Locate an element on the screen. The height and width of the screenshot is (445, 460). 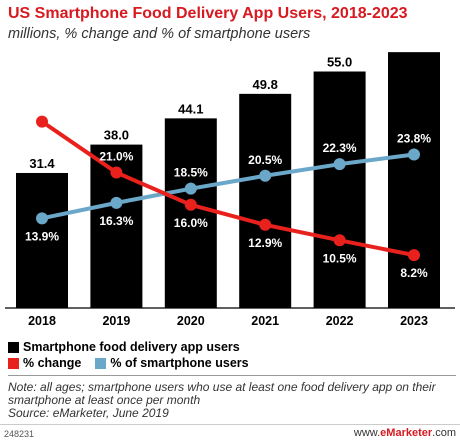
change-point-2021 is located at coordinates (265, 224).